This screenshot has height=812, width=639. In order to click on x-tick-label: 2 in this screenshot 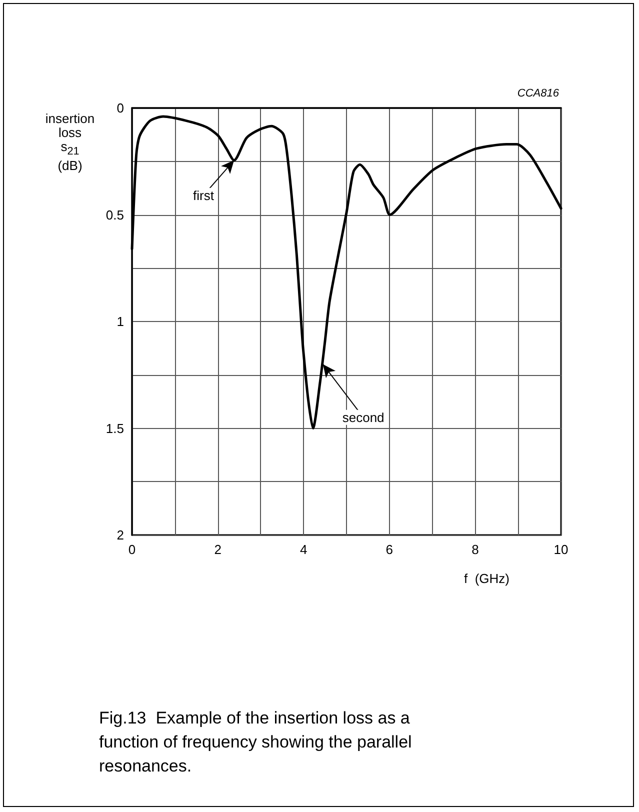, I will do `click(218, 549)`.